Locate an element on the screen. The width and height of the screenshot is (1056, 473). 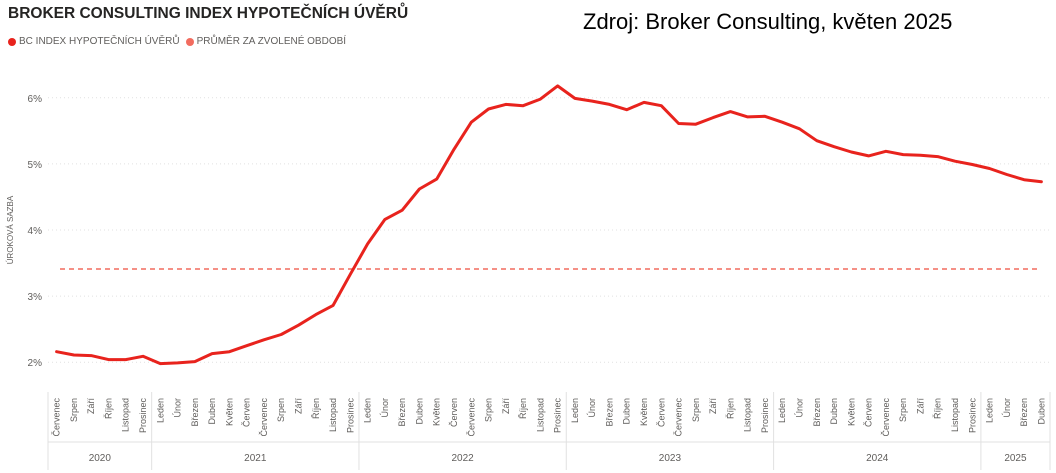
x-year-label: 2022 is located at coordinates (462, 458).